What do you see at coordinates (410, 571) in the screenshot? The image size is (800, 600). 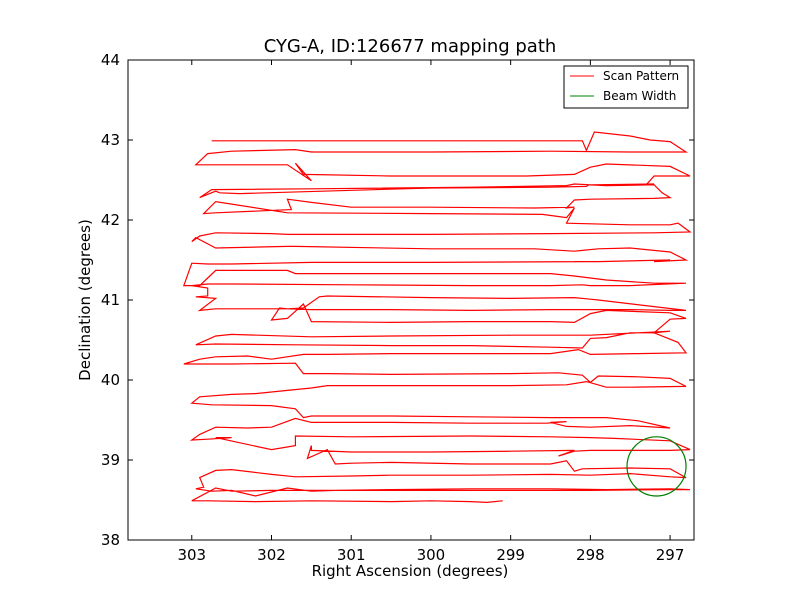 I see `x-axis-label: Right Ascension (degrees)` at bounding box center [410, 571].